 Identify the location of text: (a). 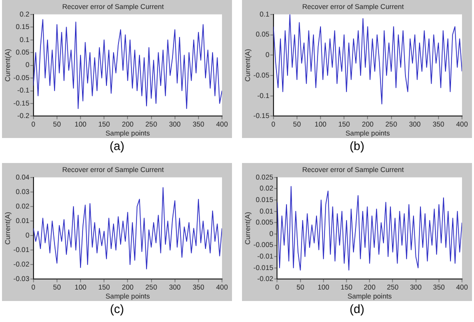
(117, 146).